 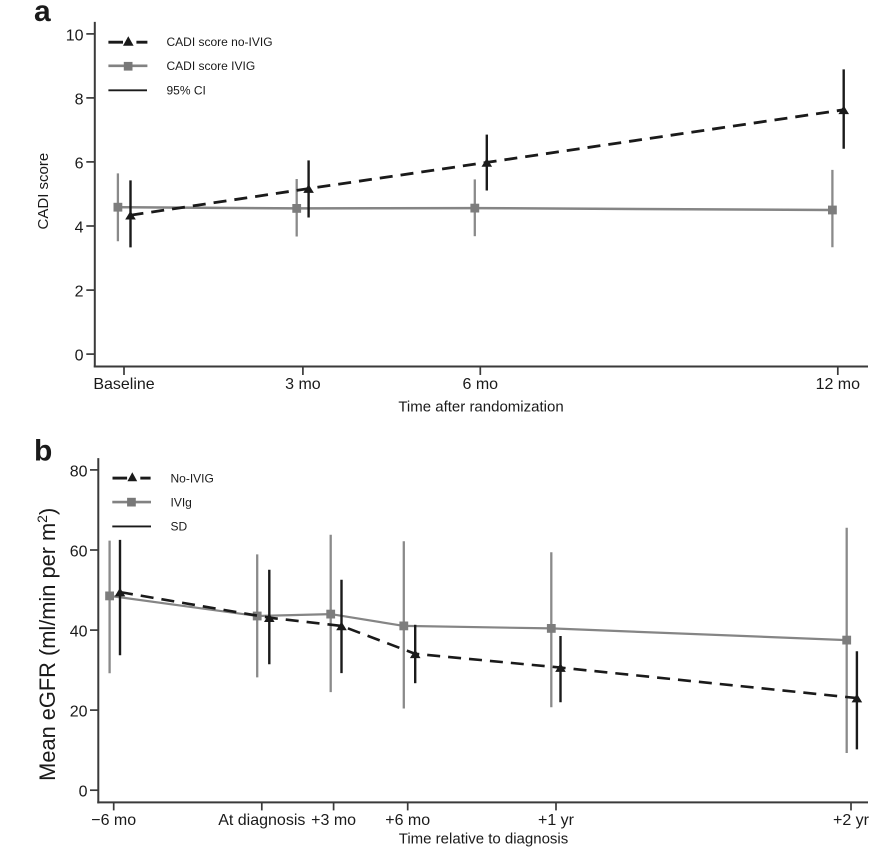 I want to click on svg-text: −6 mo, so click(x=113, y=820).